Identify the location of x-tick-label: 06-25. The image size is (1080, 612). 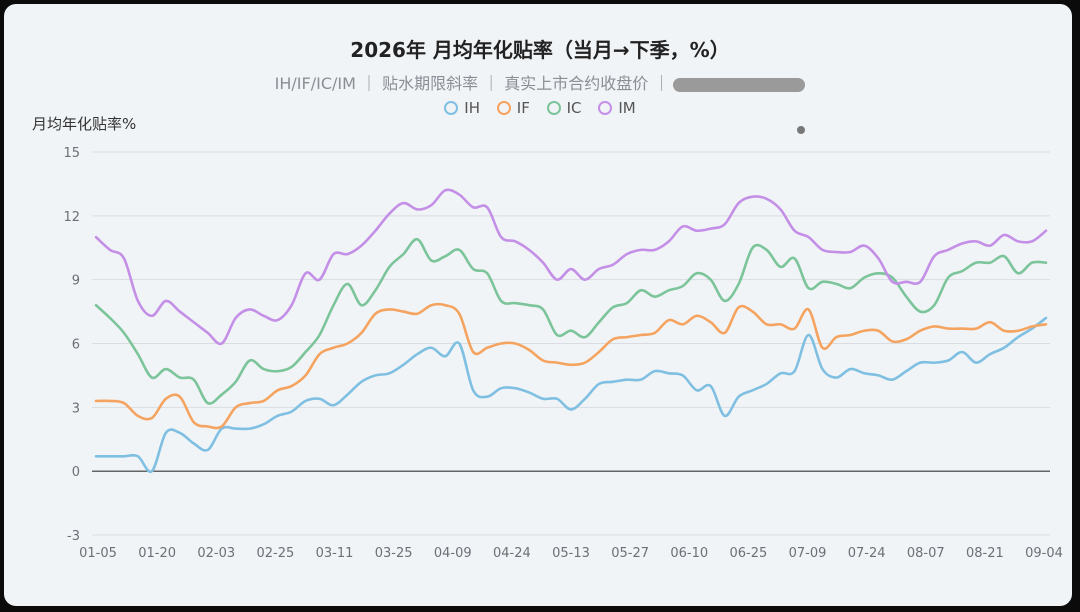
(748, 553).